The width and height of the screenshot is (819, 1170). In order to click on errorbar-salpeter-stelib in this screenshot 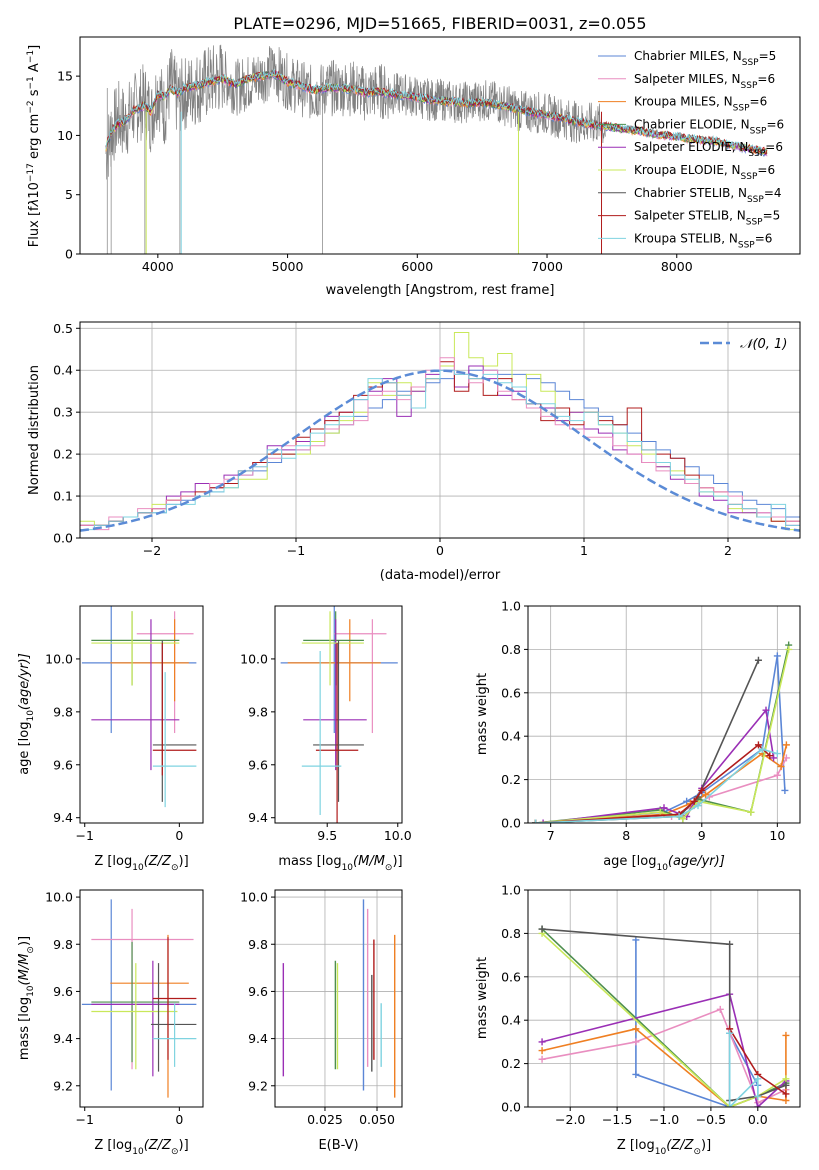, I will do `click(174, 709)`.